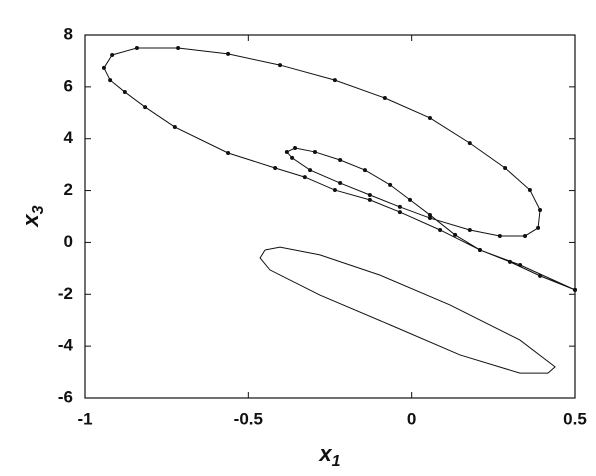  What do you see at coordinates (84, 418) in the screenshot?
I see `x-tick-label: -1` at bounding box center [84, 418].